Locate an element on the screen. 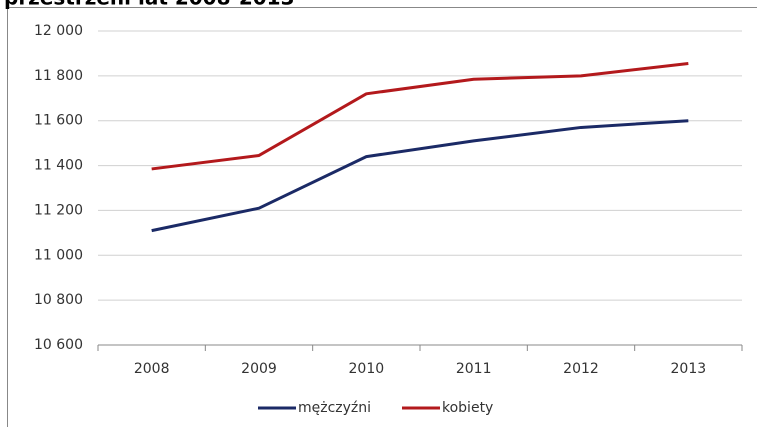 This screenshot has height=427, width=757. y-tick-label: 11 000 is located at coordinates (58, 255).